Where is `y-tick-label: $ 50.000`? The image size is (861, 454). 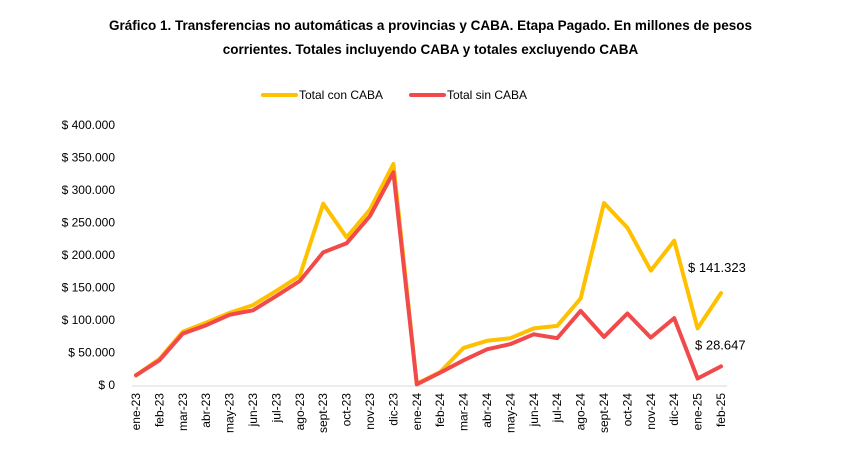 y-tick-label: $ 50.000 is located at coordinates (91, 353).